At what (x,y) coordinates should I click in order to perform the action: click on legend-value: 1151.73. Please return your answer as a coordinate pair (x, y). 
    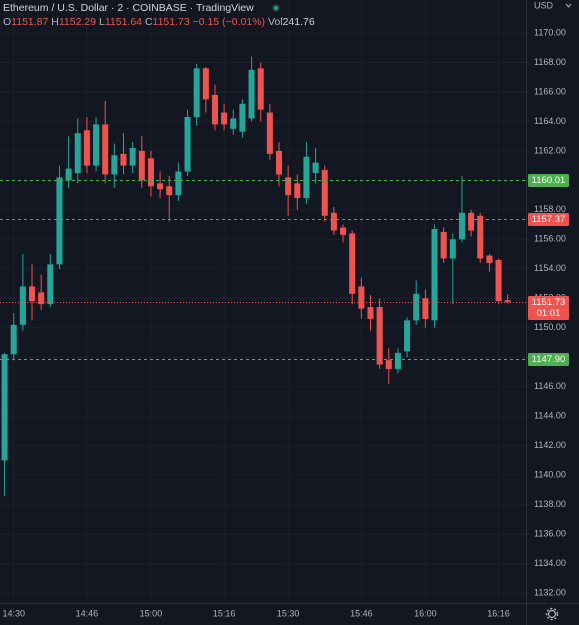
    Looking at the image, I should click on (171, 22).